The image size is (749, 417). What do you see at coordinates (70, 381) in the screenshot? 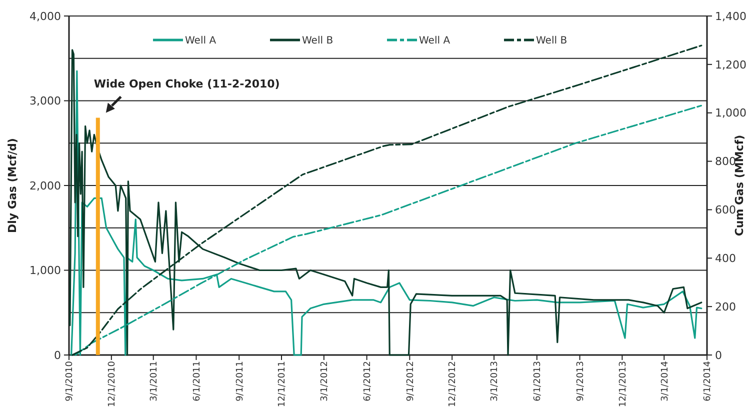
I see `x-tick-label: 9/1/2010` at bounding box center [70, 381].